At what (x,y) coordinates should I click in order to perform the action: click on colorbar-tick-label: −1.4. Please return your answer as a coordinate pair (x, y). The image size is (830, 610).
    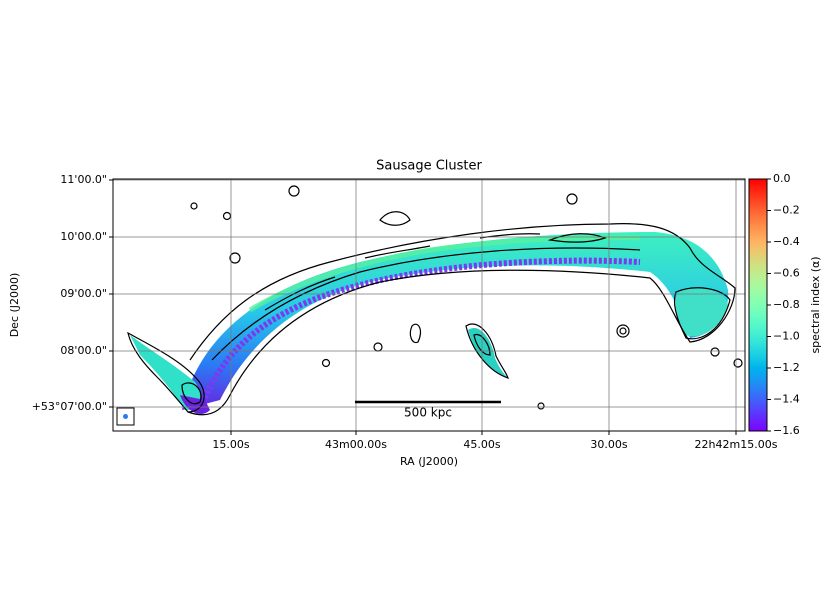
    Looking at the image, I should click on (786, 399).